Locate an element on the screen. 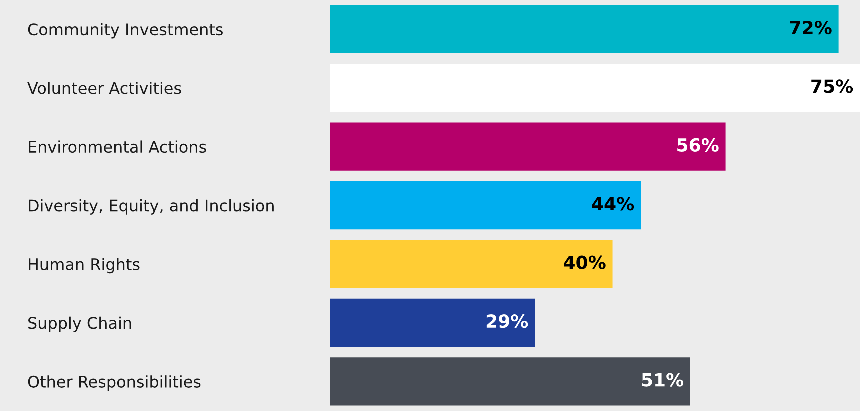 The image size is (860, 411). y-tick-label: Diversity, Equity, and Inclusion is located at coordinates (151, 207).